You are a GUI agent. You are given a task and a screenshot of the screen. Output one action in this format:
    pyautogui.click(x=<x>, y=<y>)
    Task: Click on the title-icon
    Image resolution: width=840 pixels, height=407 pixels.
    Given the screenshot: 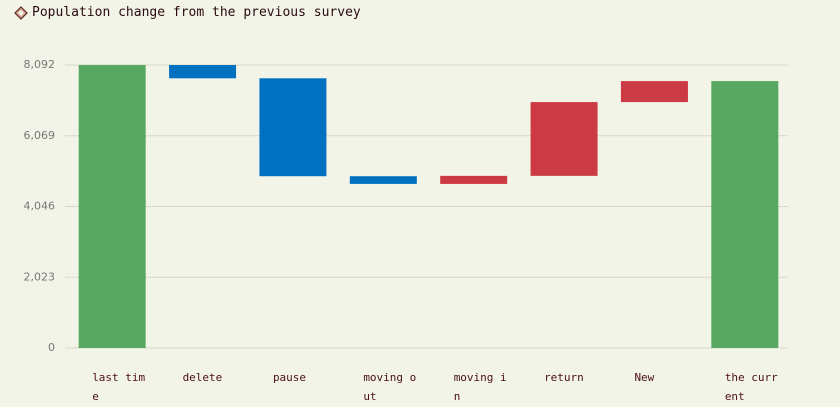 What is the action you would take?
    pyautogui.click(x=21, y=12)
    